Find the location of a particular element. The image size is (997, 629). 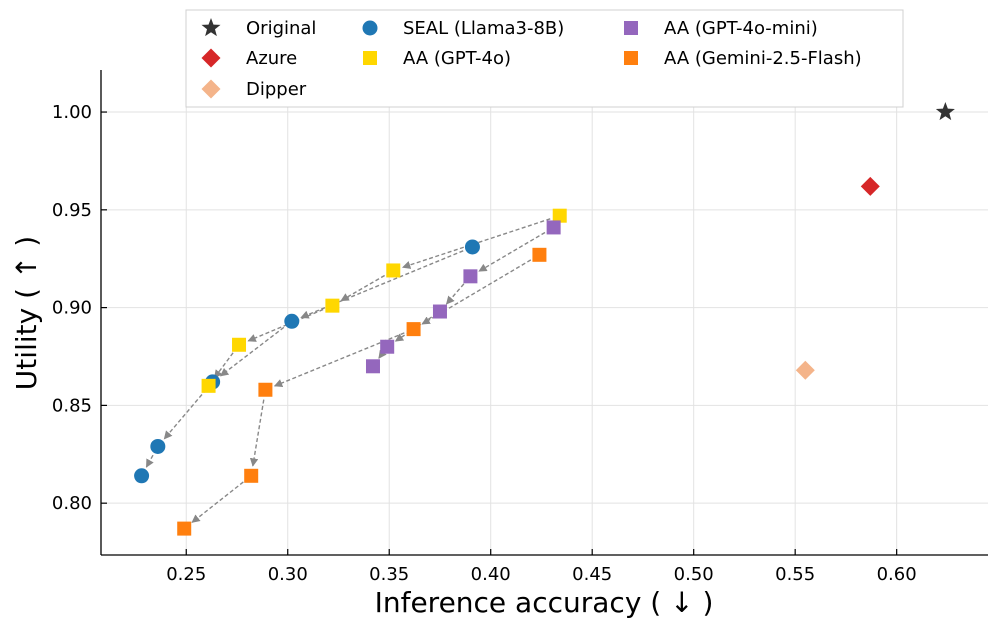

legend-label-azure: Azure is located at coordinates (271, 58).